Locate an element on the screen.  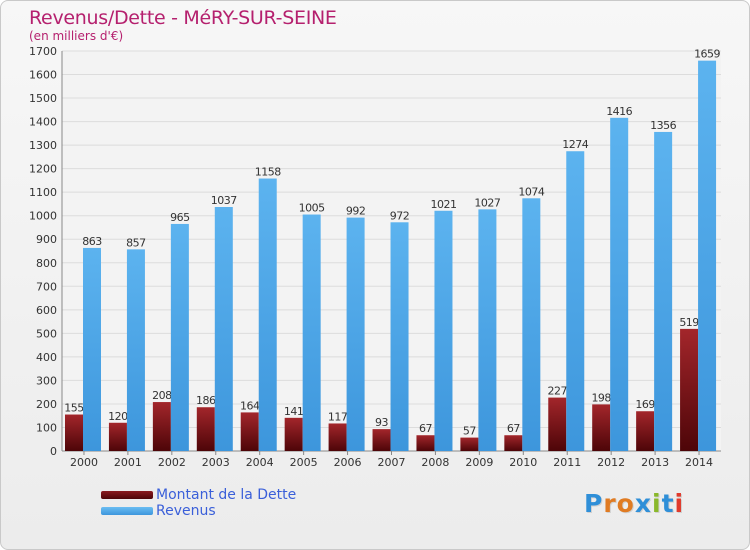
y-tick-label: 1300 is located at coordinates (43, 145).